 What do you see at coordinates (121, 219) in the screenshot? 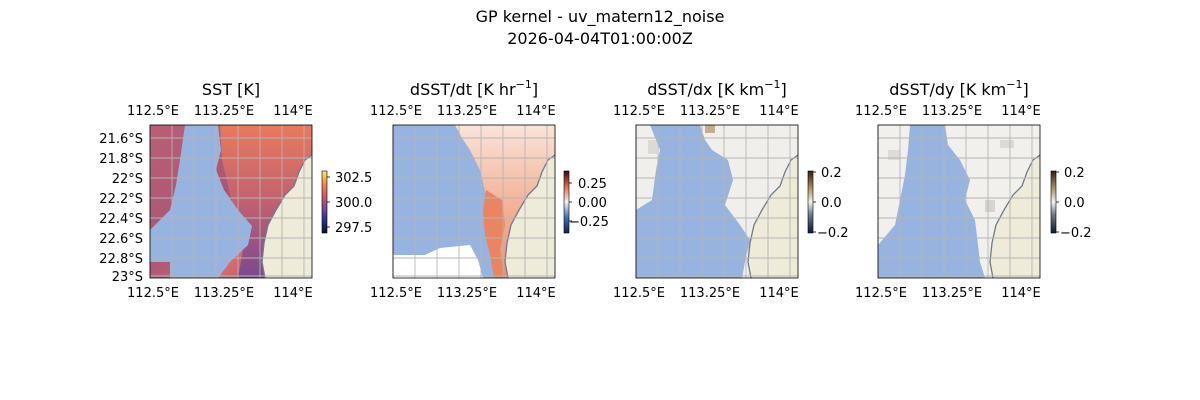
I see `lat-tick-label: 22.4°S` at bounding box center [121, 219].